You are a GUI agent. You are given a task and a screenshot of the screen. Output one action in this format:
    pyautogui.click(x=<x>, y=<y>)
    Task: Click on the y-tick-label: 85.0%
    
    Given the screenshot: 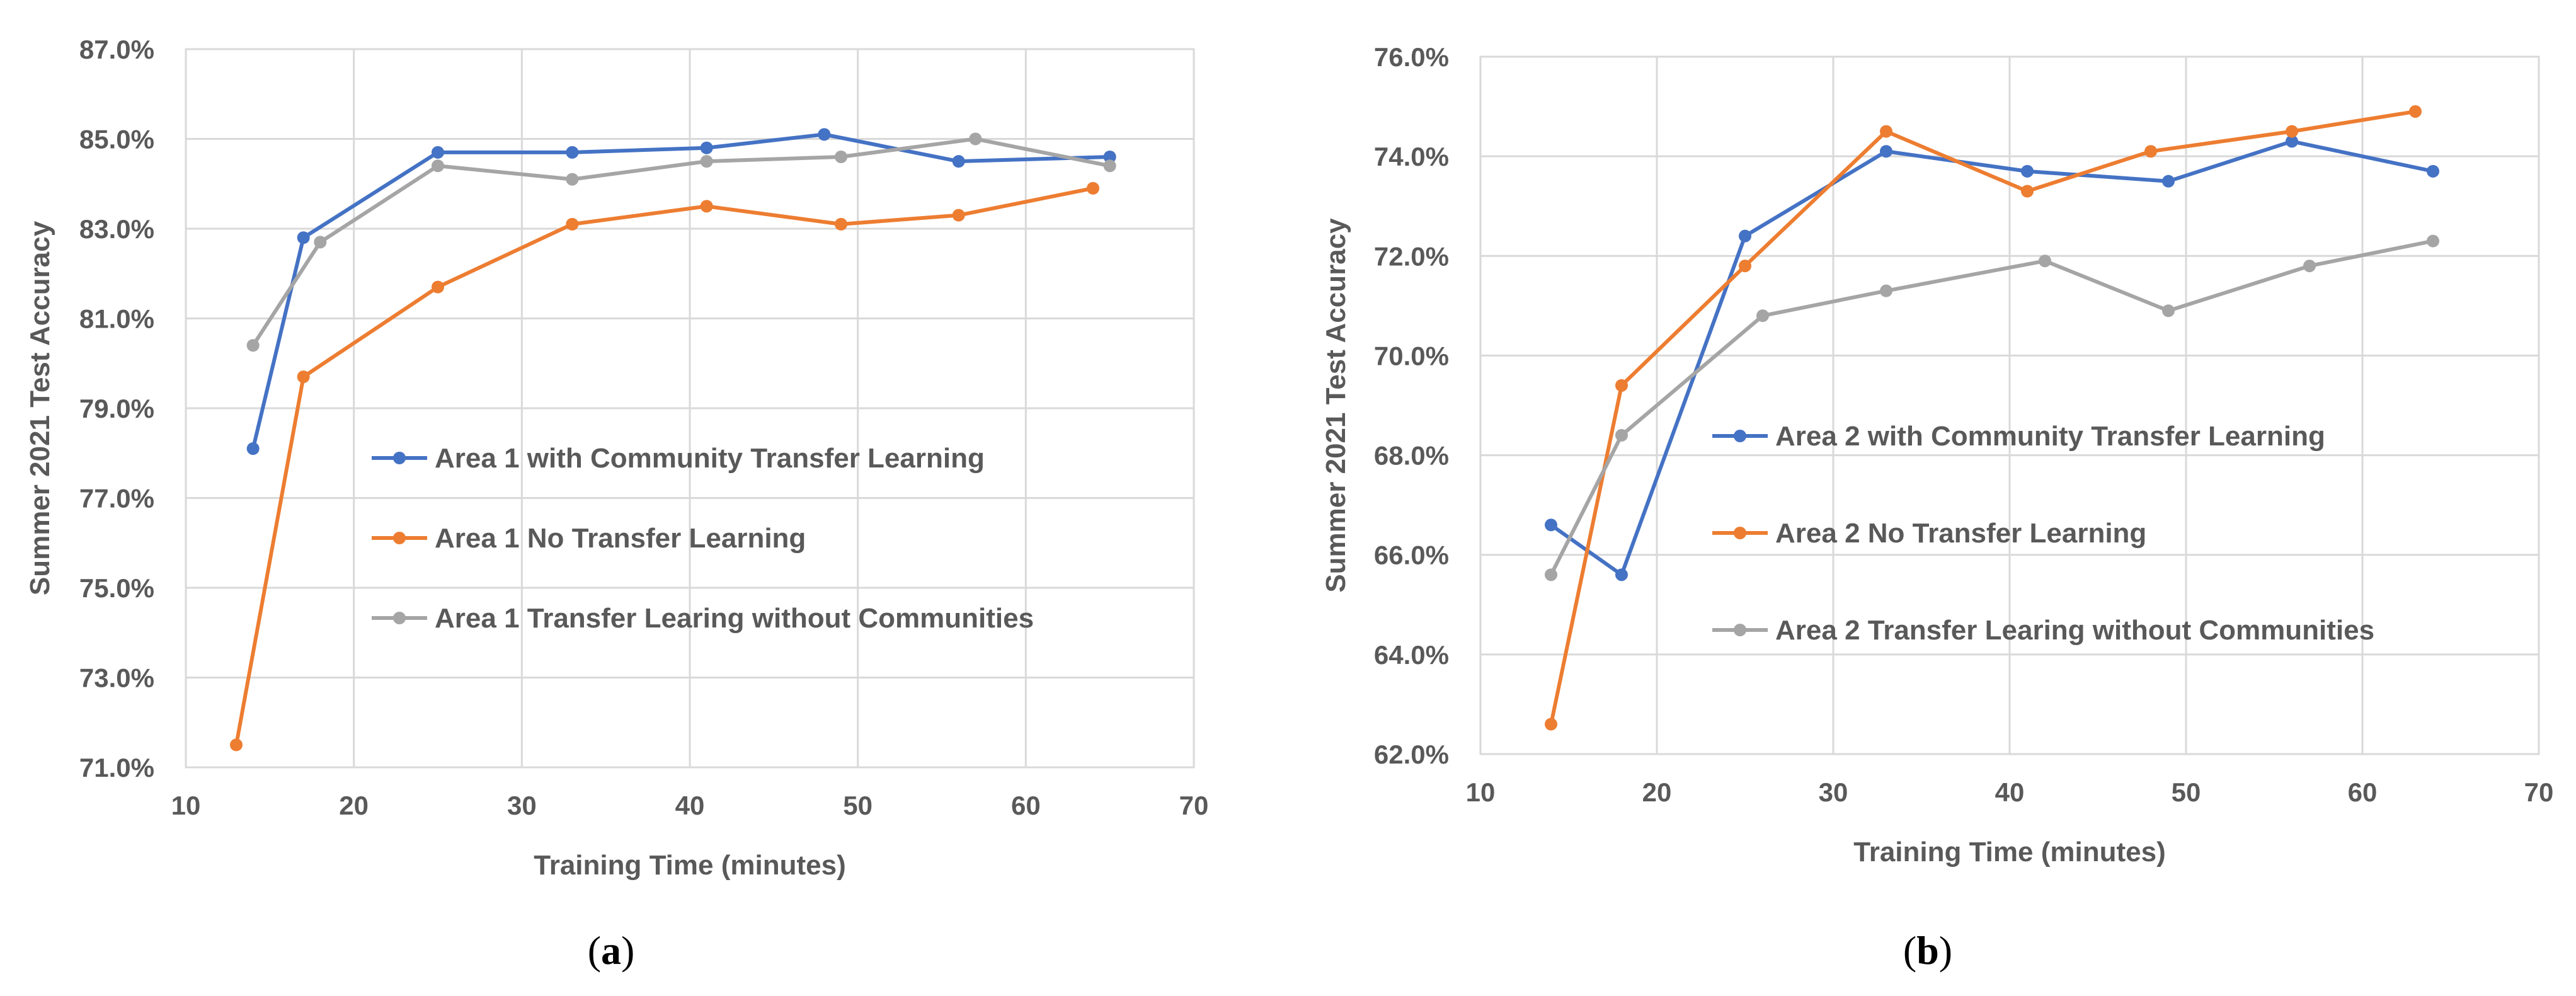 What is the action you would take?
    pyautogui.click(x=117, y=139)
    